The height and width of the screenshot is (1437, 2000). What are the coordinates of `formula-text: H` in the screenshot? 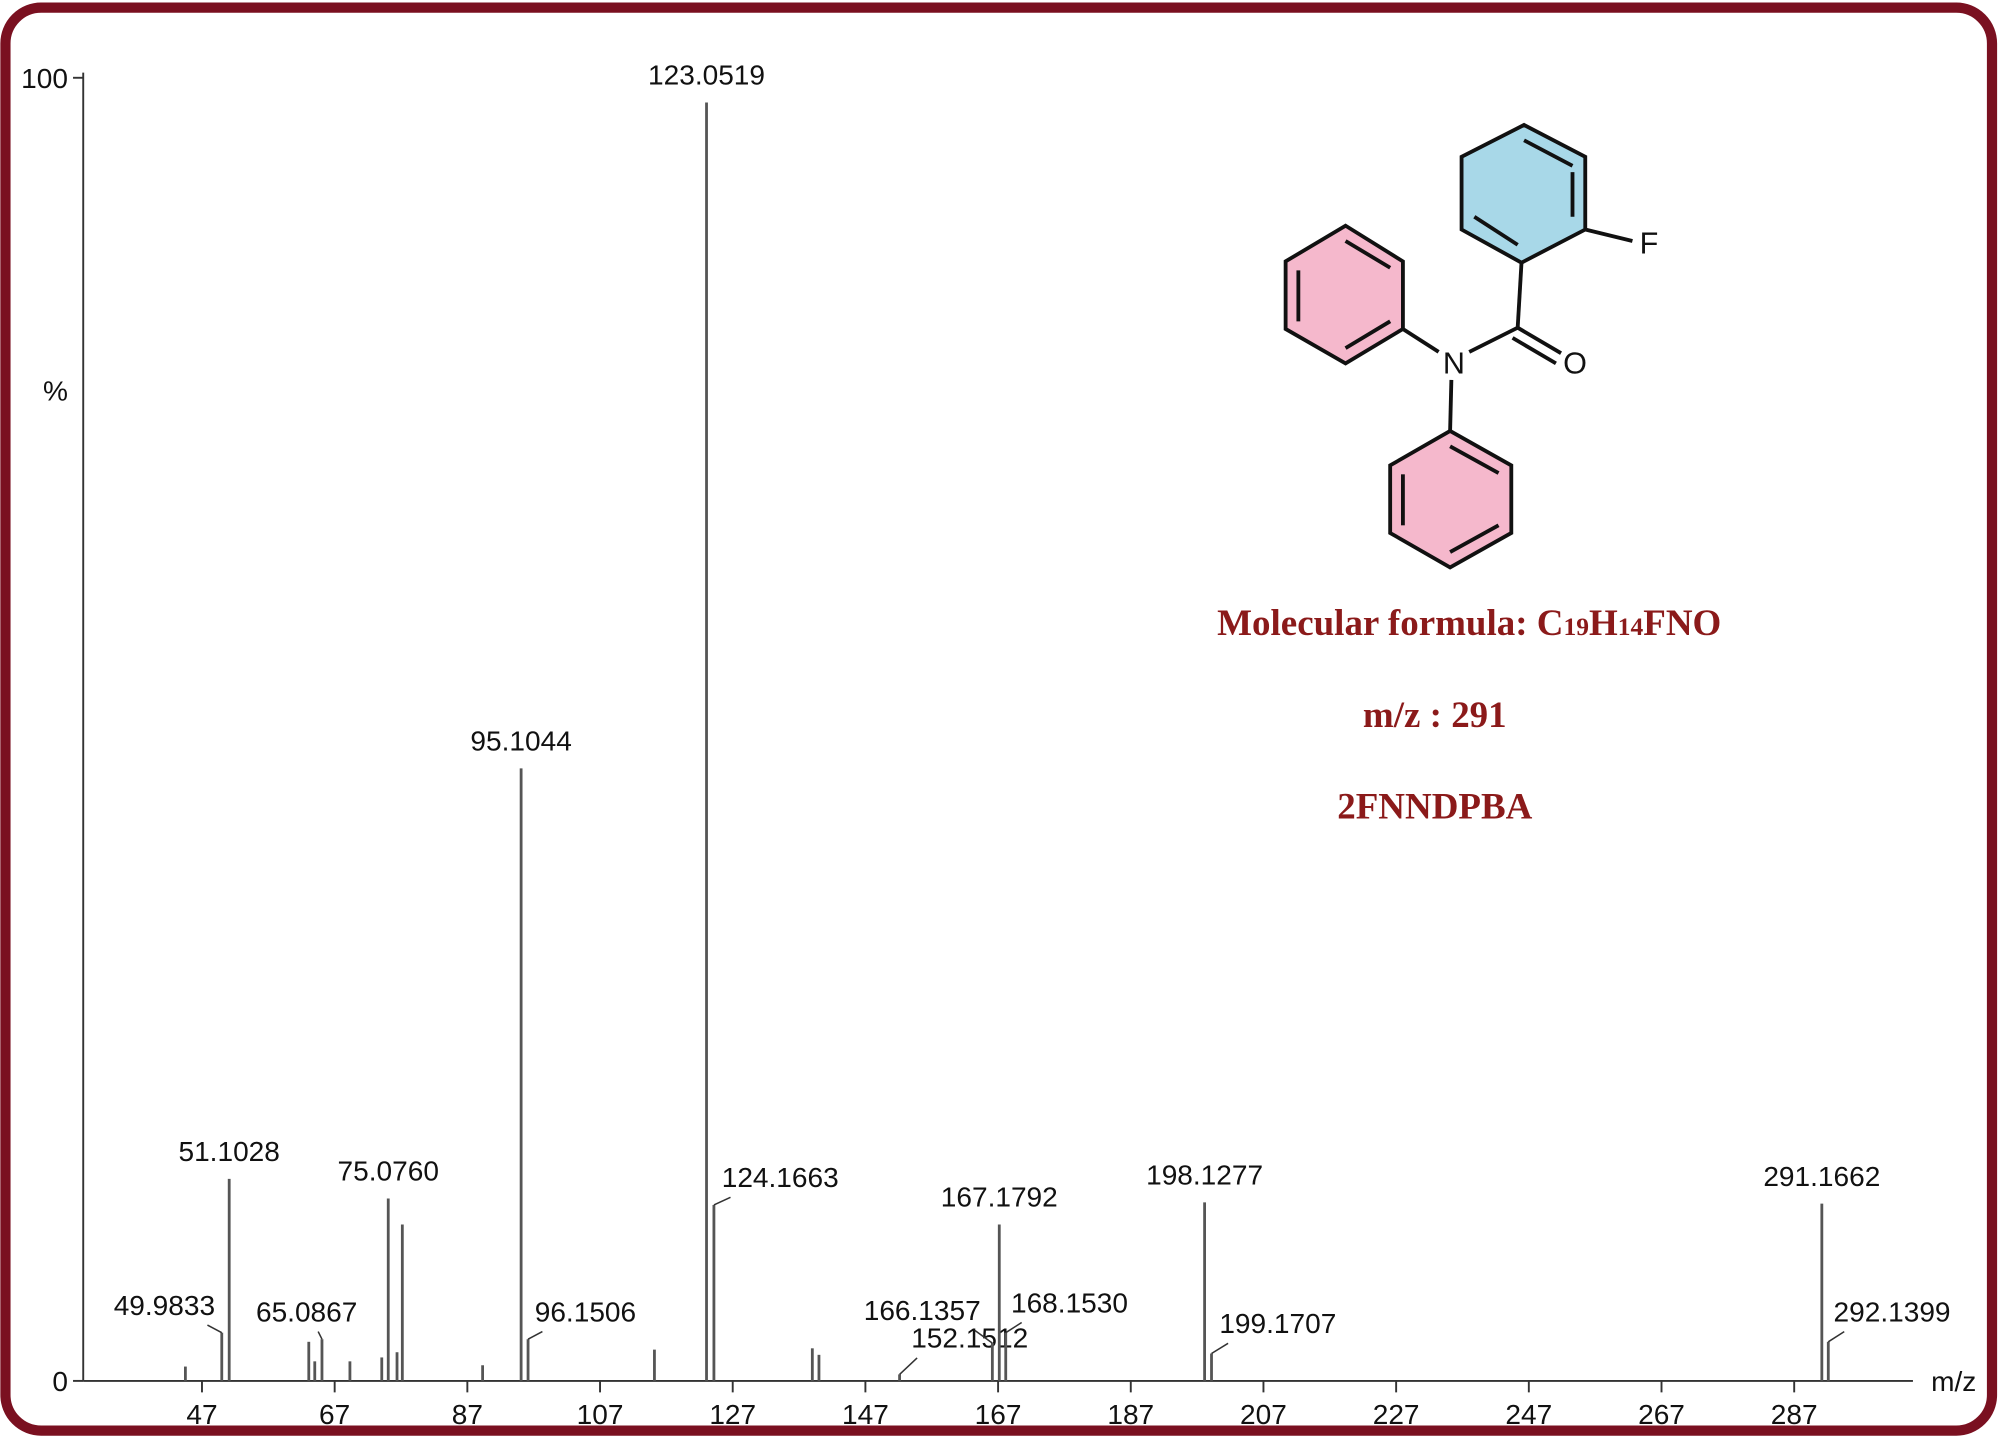 It's located at (1603, 622).